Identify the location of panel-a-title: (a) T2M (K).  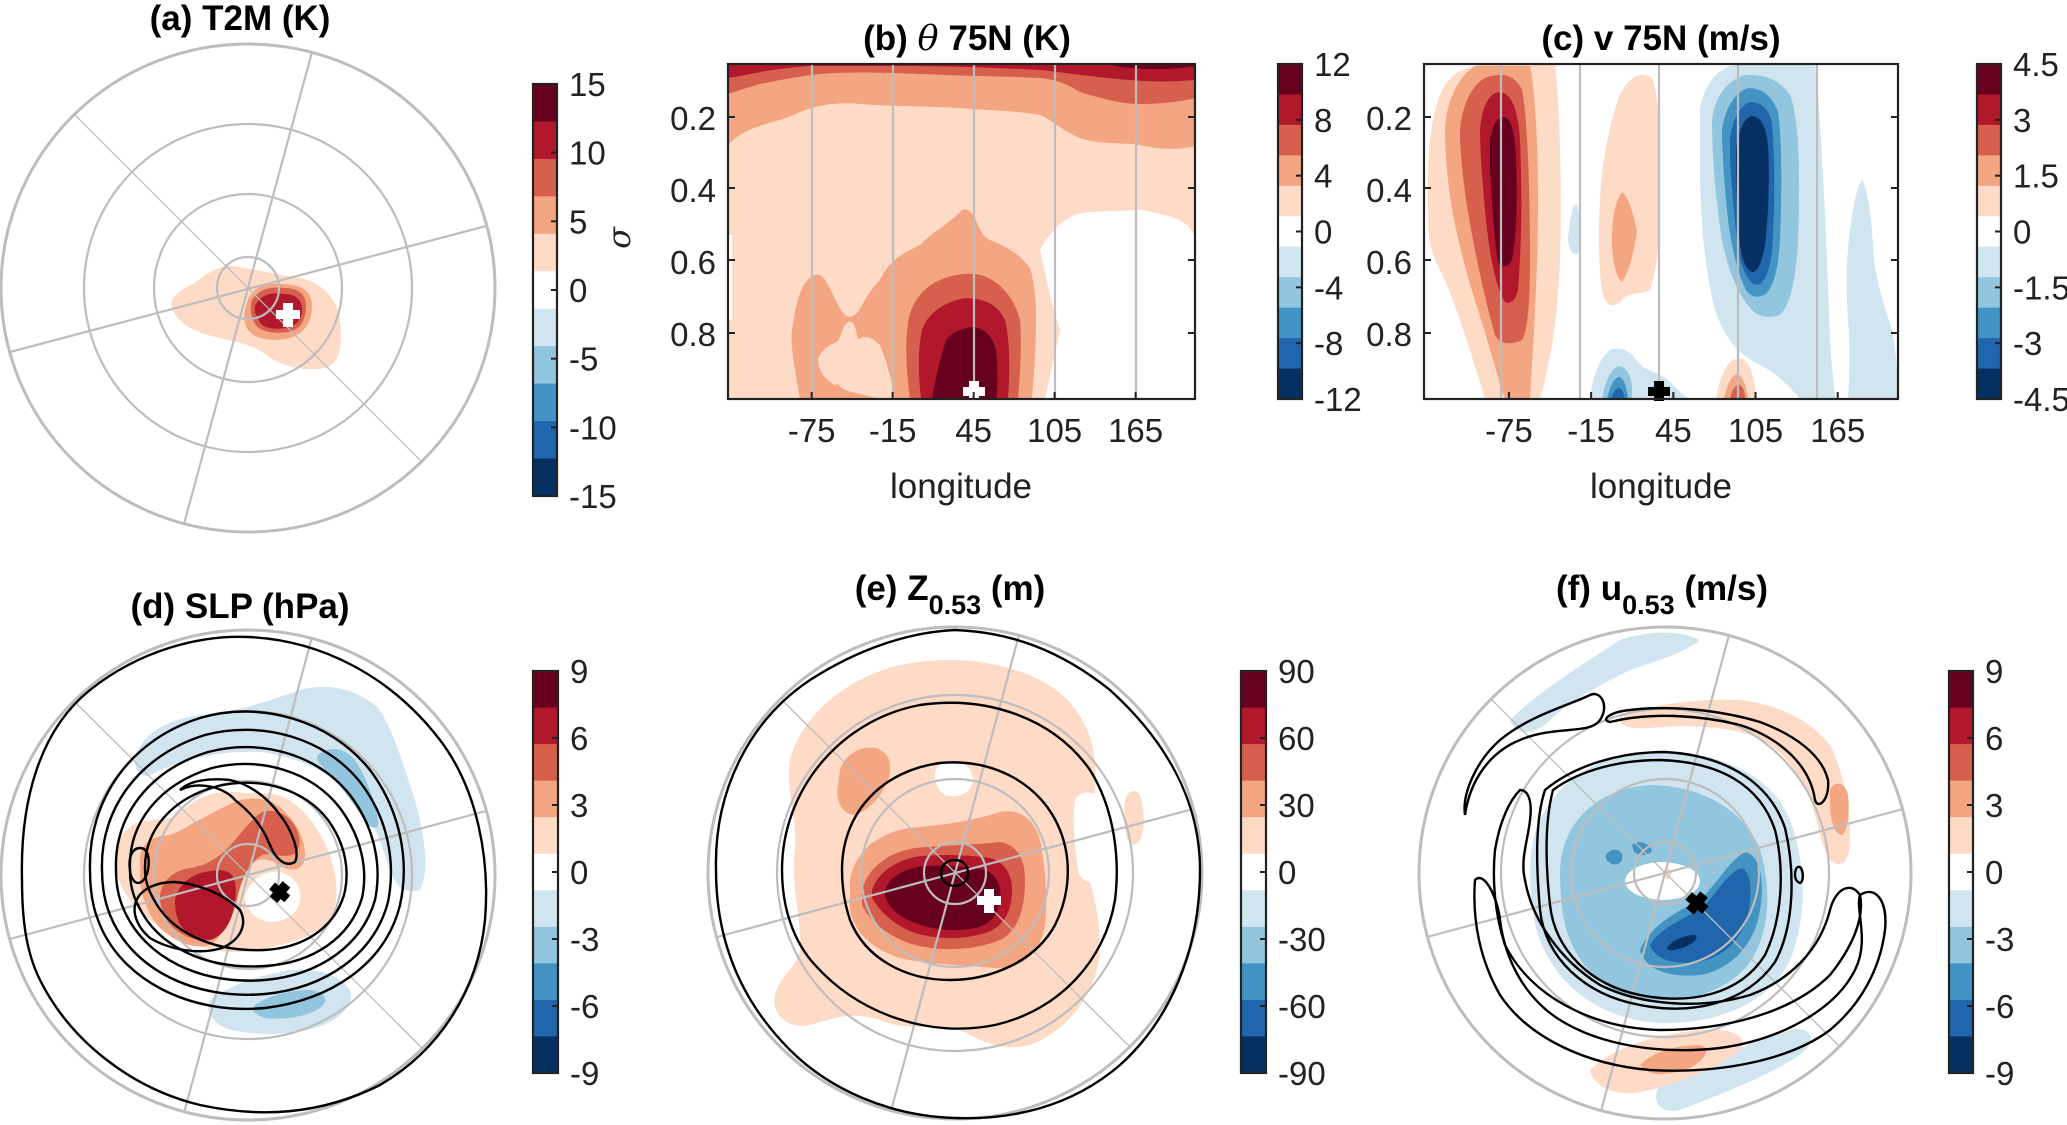
(240, 19).